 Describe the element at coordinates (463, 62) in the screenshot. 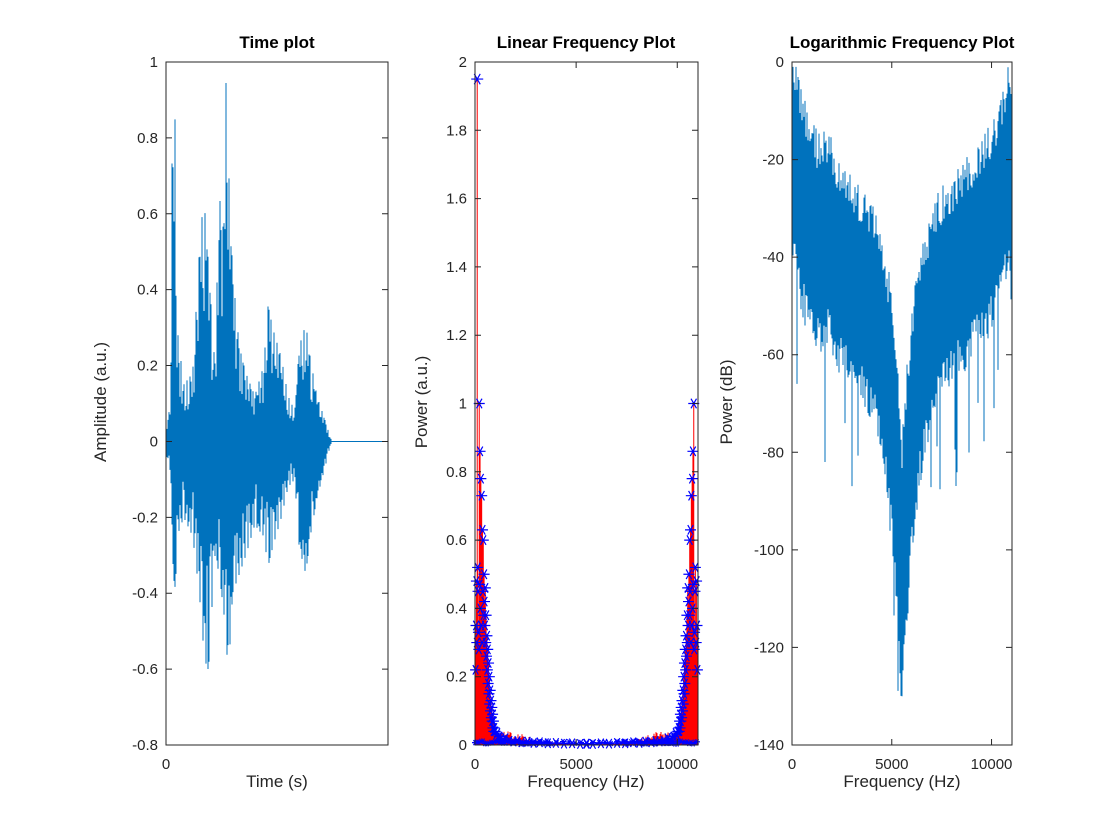

I see `svg-text: 2` at that location.